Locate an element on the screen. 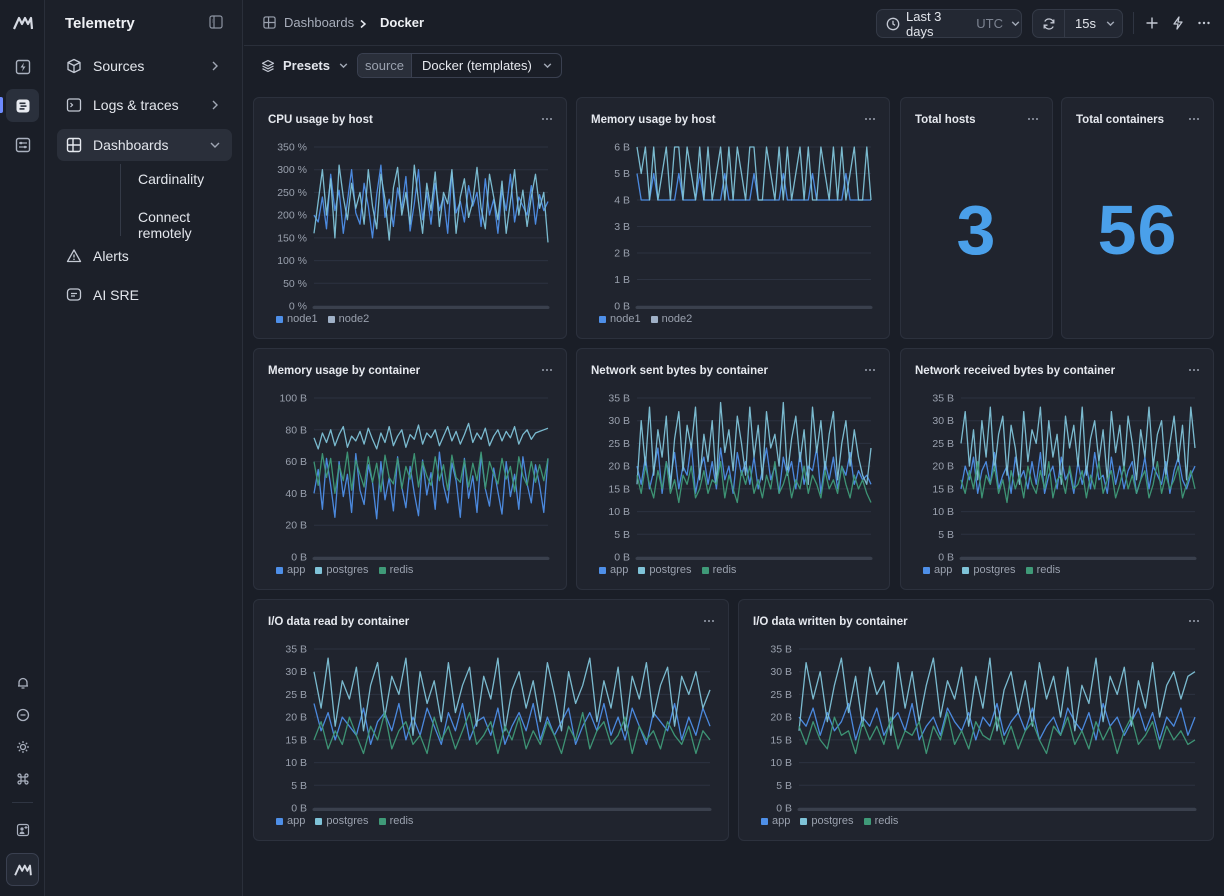 This screenshot has height=896, width=1224. sidebar-item-sources: Sources is located at coordinates (144, 66).